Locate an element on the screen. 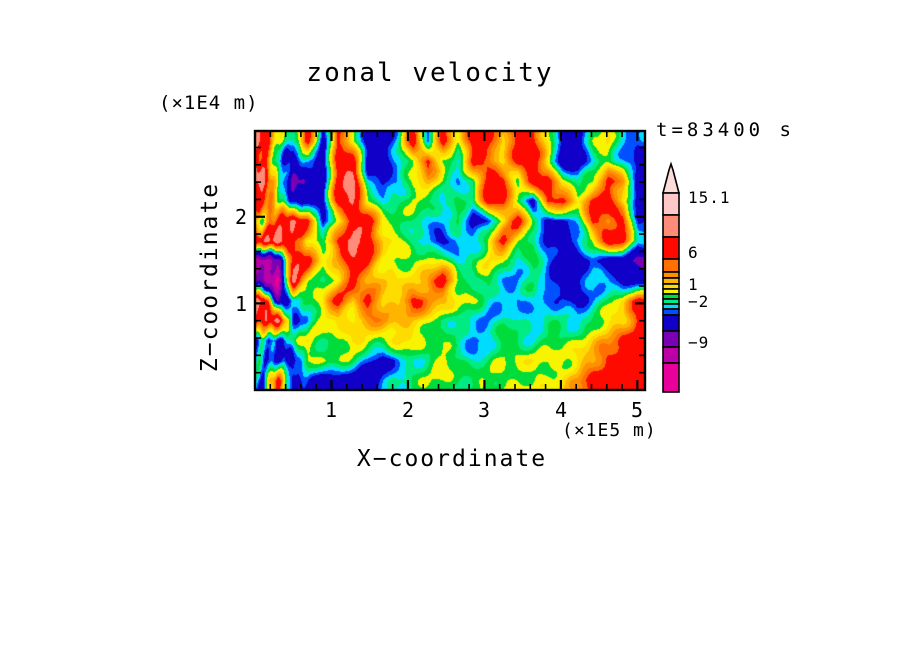 The image size is (904, 654). x-tick-label-5: 5 is located at coordinates (637, 410).